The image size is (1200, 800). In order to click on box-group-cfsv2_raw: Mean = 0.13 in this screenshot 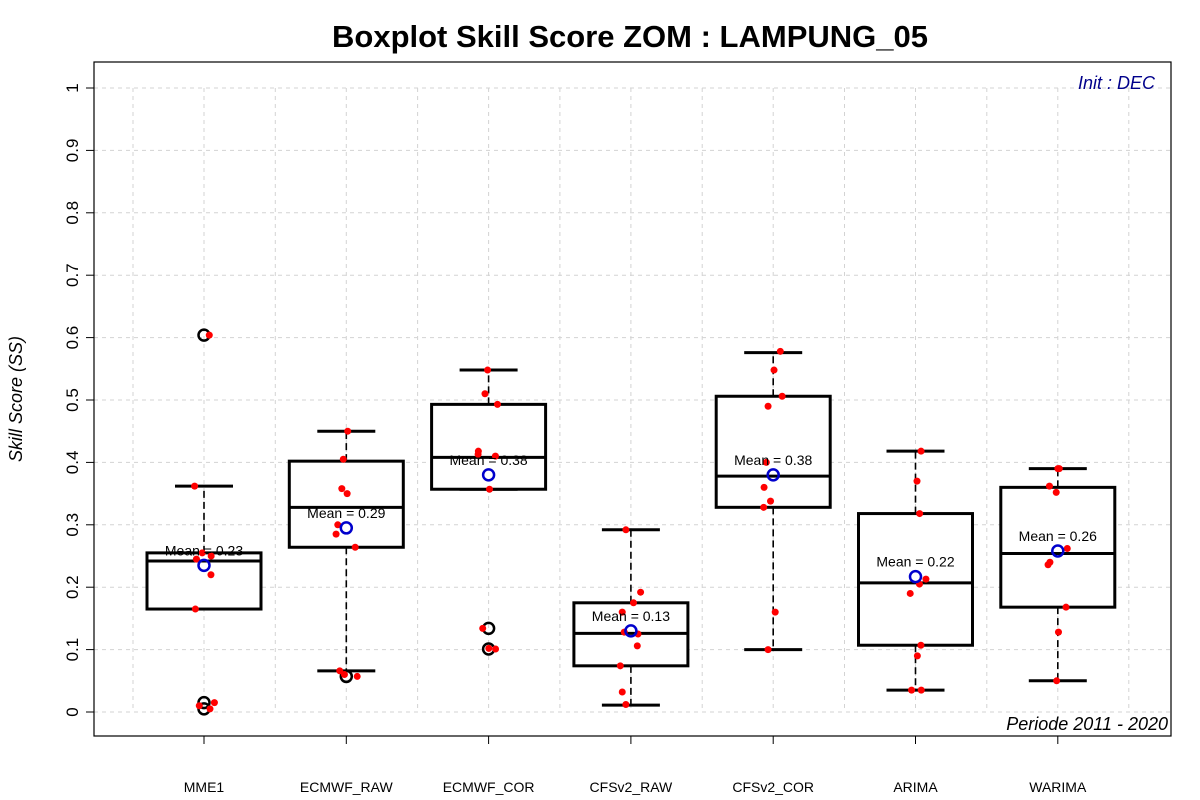, I will do `click(631, 617)`.